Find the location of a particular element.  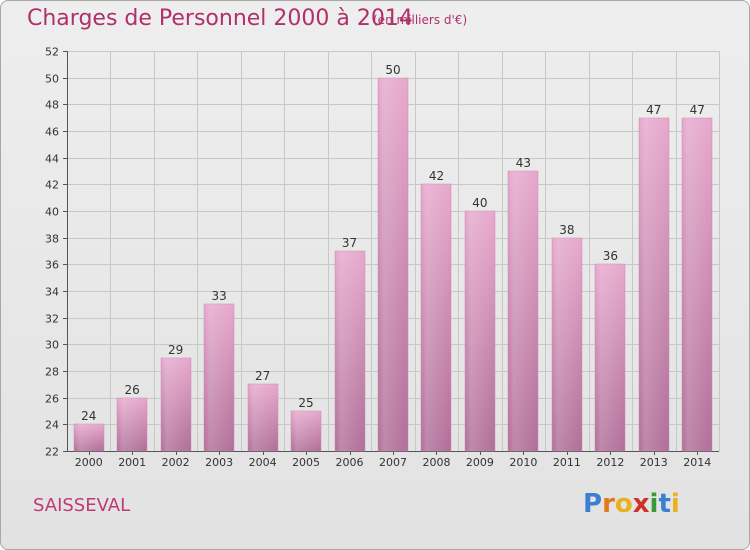

x-tick-label: 2011 is located at coordinates (567, 462).